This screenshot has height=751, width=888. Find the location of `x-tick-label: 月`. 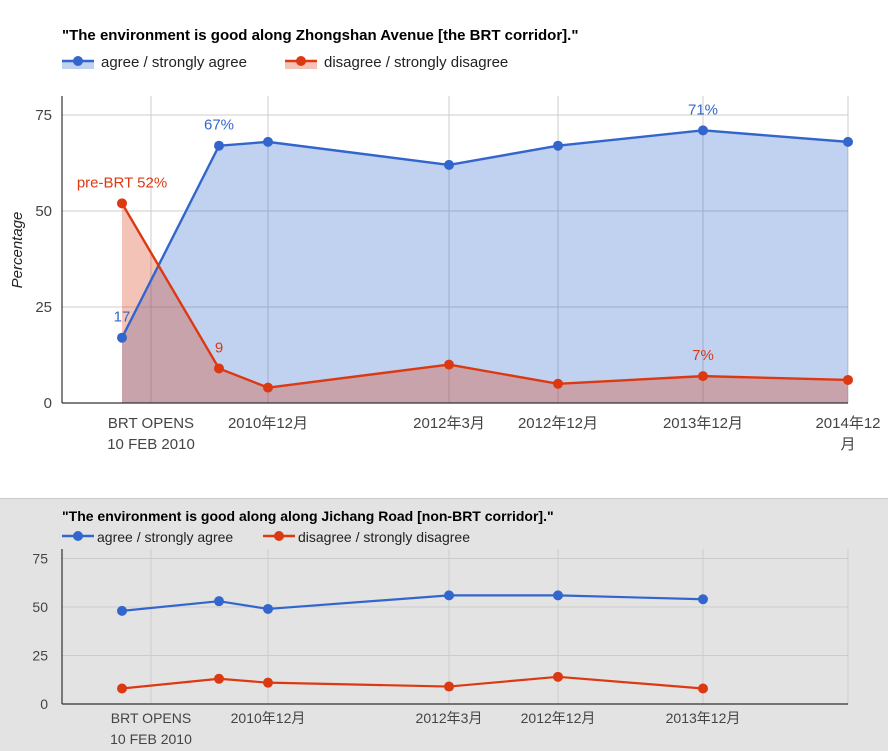

x-tick-label: 月 is located at coordinates (847, 444).